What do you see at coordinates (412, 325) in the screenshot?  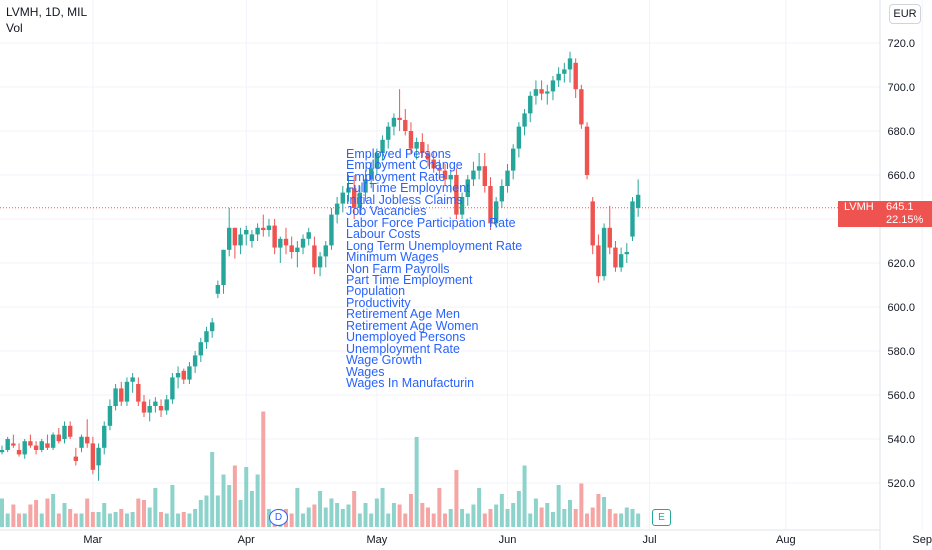 I see `overlay-item: Retirement Age Women` at bounding box center [412, 325].